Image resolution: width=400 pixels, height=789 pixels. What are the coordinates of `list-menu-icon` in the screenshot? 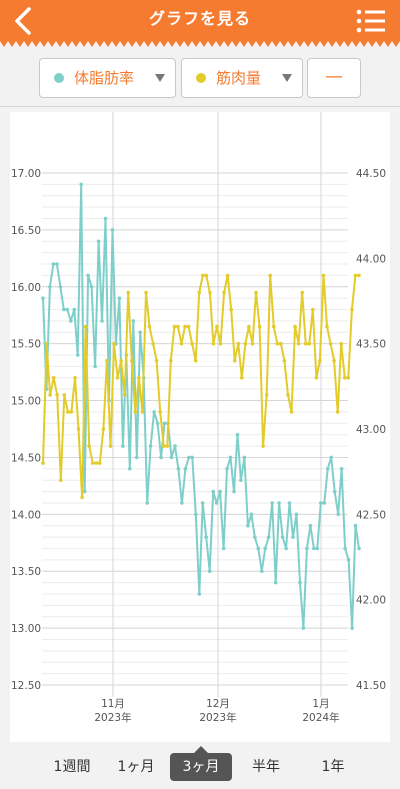 It's located at (371, 21).